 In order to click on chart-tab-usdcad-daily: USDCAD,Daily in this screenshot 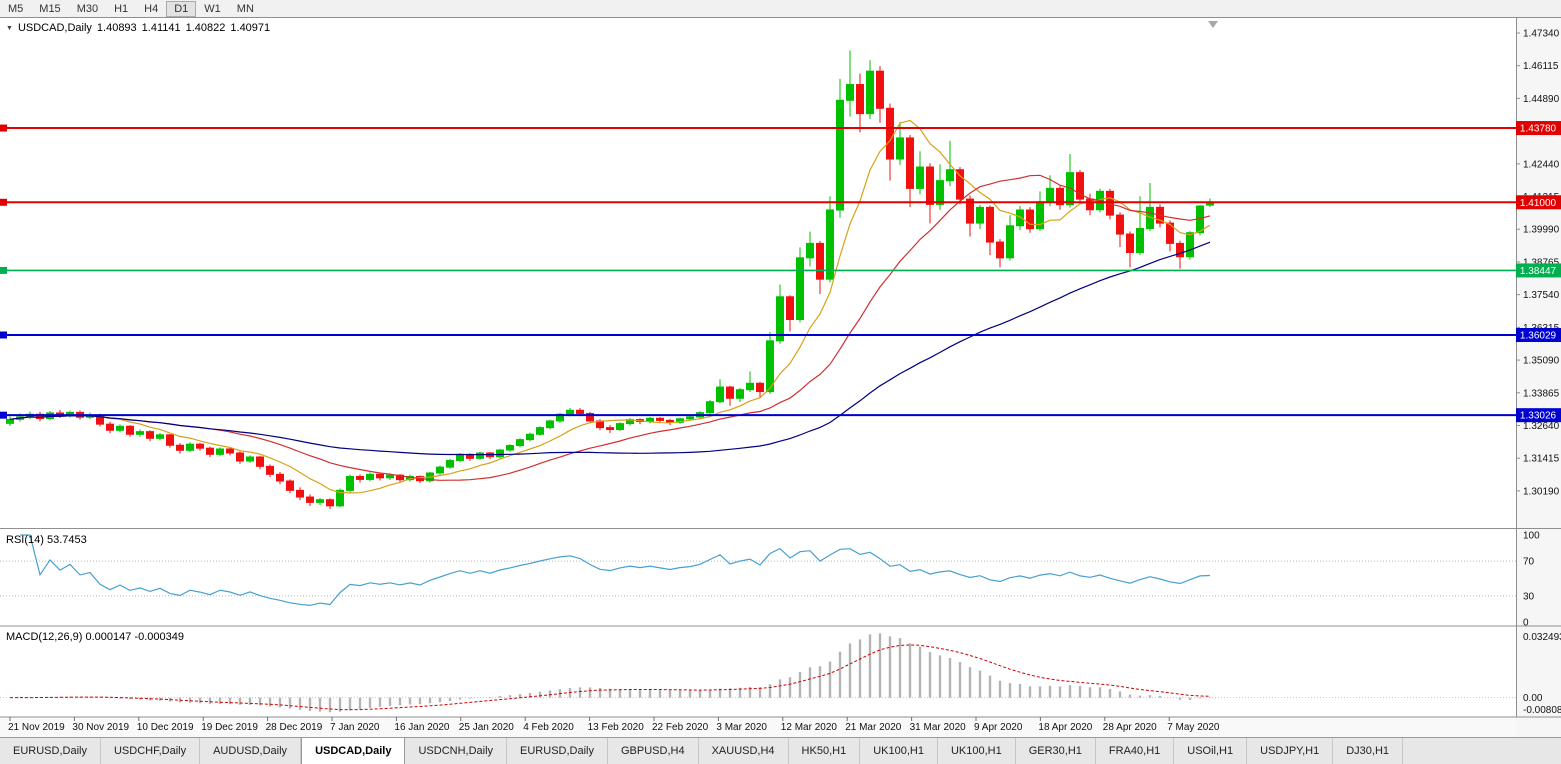, I will do `click(353, 751)`.